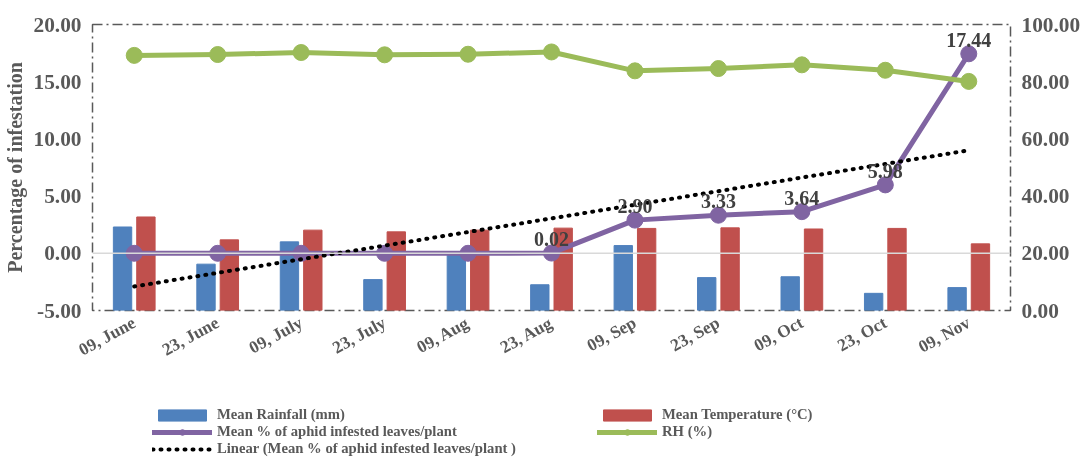 This screenshot has width=1083, height=465. I want to click on y-axis-title: Percentage of infestation, so click(15, 167).